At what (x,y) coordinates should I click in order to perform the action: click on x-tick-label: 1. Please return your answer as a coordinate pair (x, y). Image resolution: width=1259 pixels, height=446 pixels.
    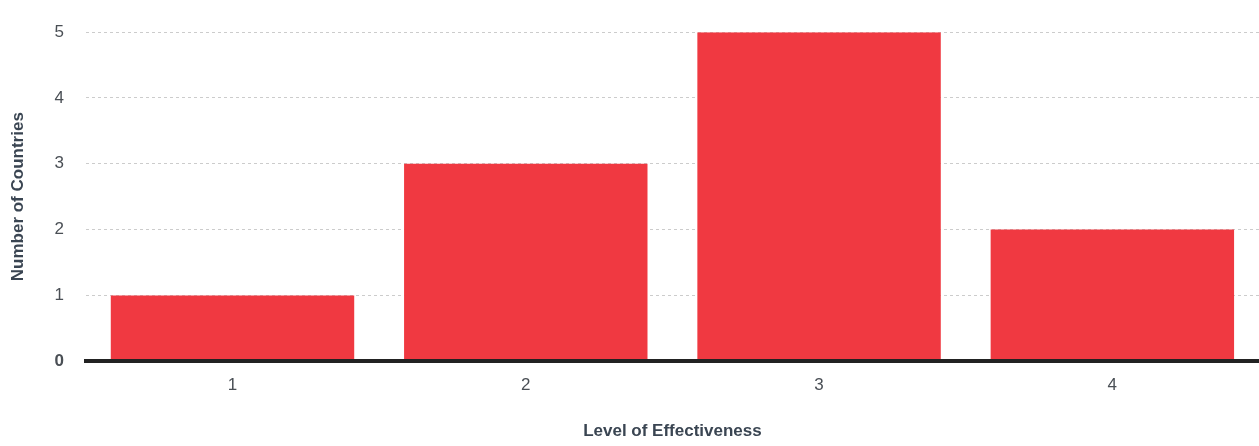
    Looking at the image, I should click on (232, 385).